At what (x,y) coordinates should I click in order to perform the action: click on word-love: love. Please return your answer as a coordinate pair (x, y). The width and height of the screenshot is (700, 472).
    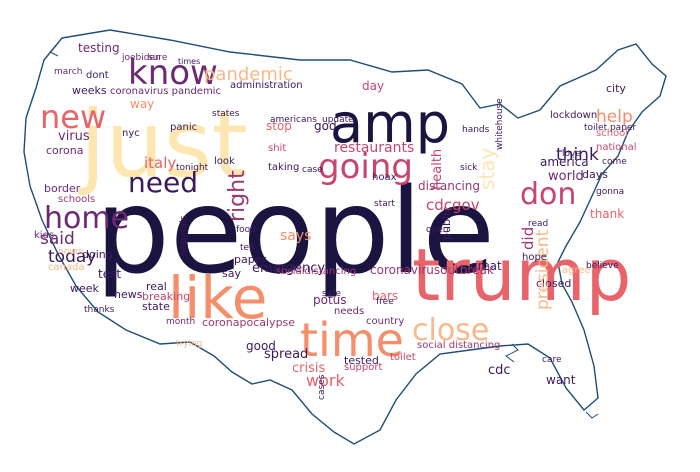
    Looking at the image, I should click on (571, 154).